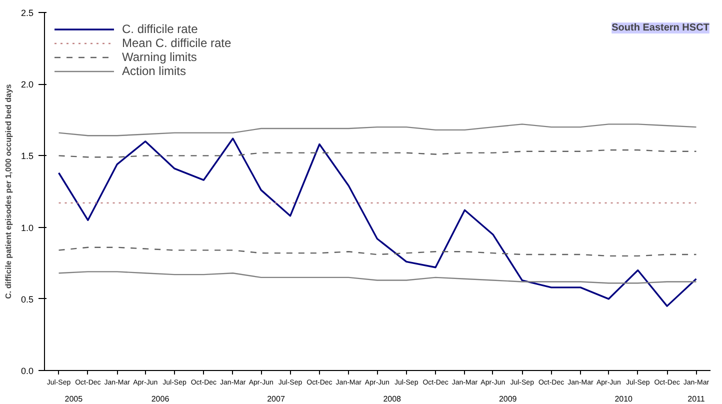 The image size is (722, 404). What do you see at coordinates (27, 227) in the screenshot?
I see `y-tick-label: 1.0` at bounding box center [27, 227].